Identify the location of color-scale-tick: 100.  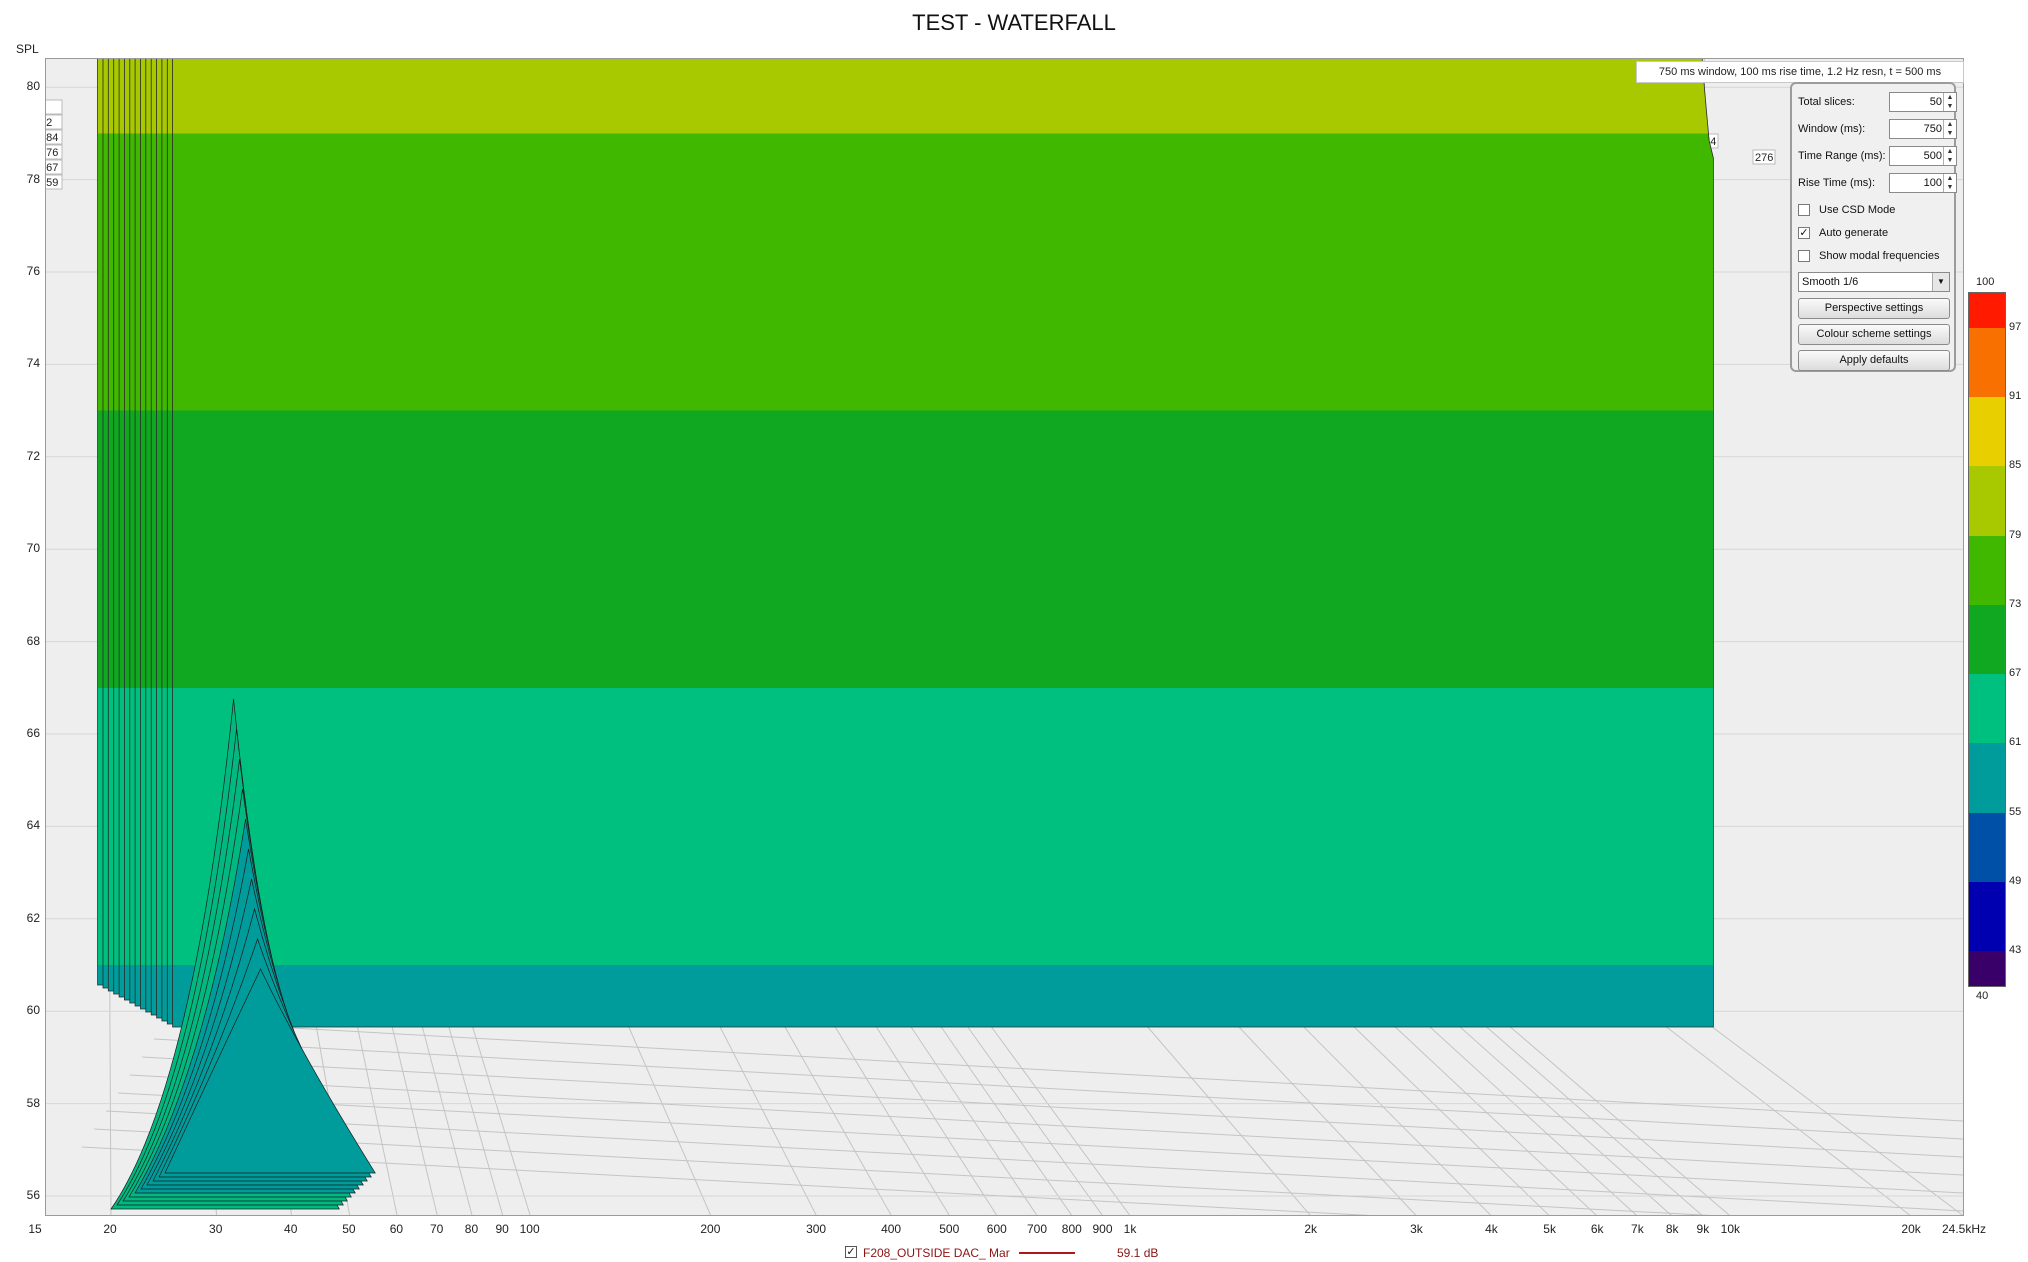
(1985, 282).